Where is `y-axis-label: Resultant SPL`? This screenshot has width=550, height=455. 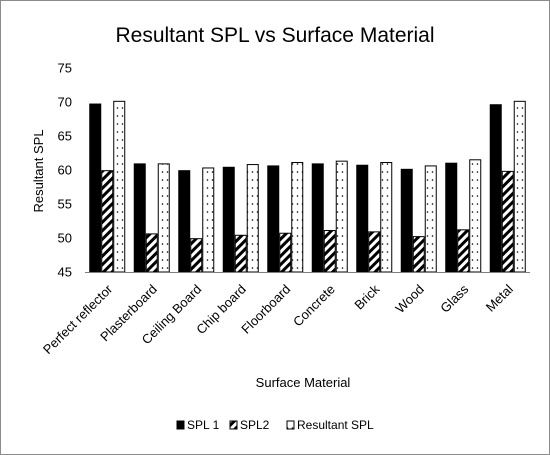
y-axis-label: Resultant SPL is located at coordinates (38, 170).